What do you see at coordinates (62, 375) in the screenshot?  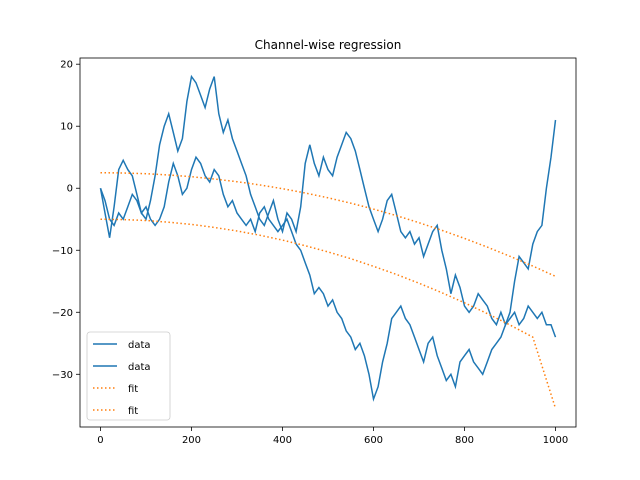 I see `y-tick-label: −30` at bounding box center [62, 375].